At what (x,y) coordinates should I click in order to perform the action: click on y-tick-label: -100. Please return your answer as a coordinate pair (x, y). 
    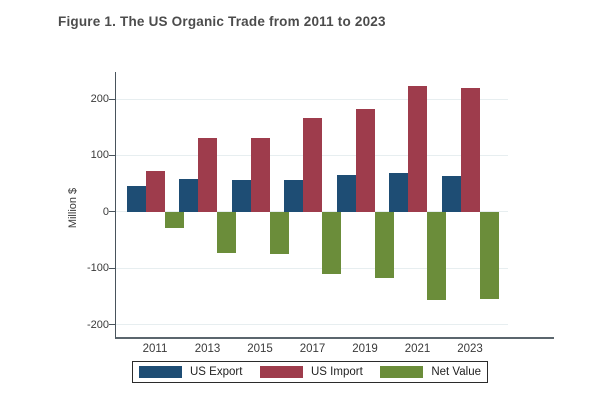
    Looking at the image, I should click on (97, 268).